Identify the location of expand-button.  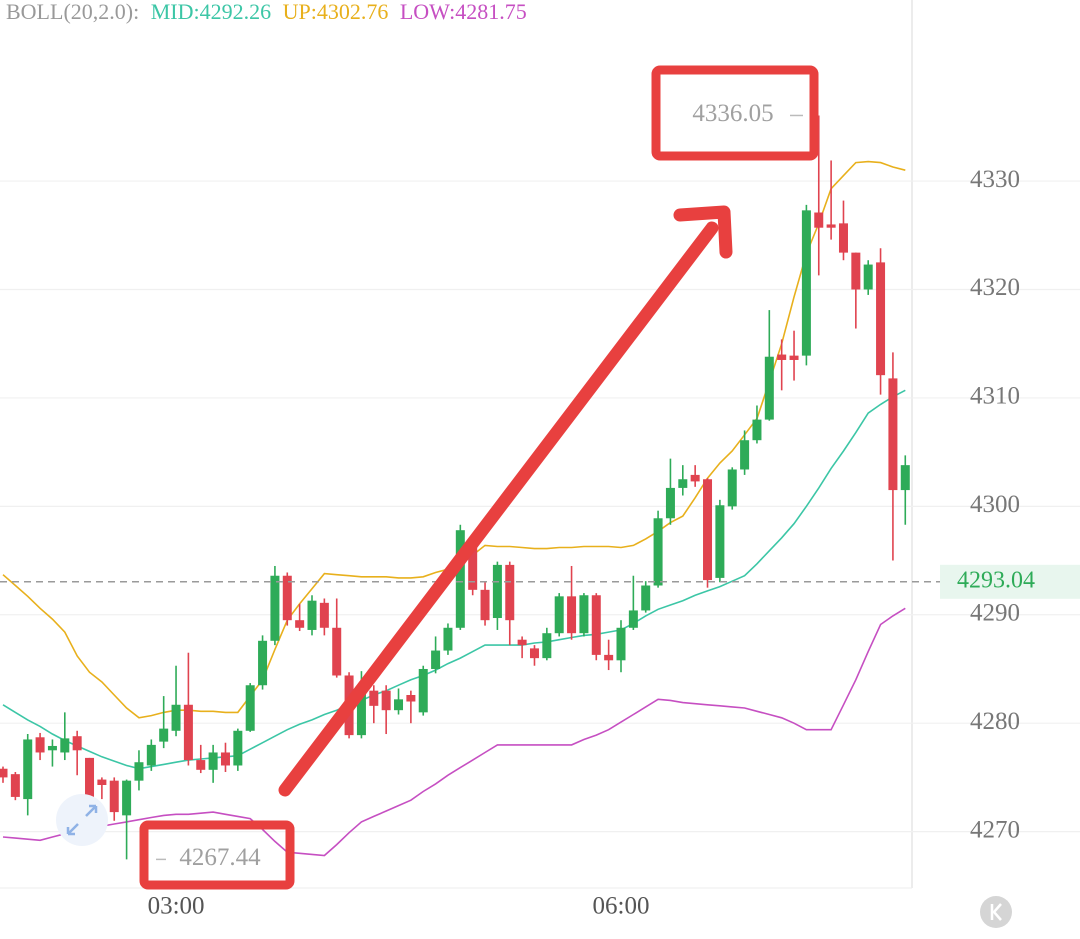
(82, 820).